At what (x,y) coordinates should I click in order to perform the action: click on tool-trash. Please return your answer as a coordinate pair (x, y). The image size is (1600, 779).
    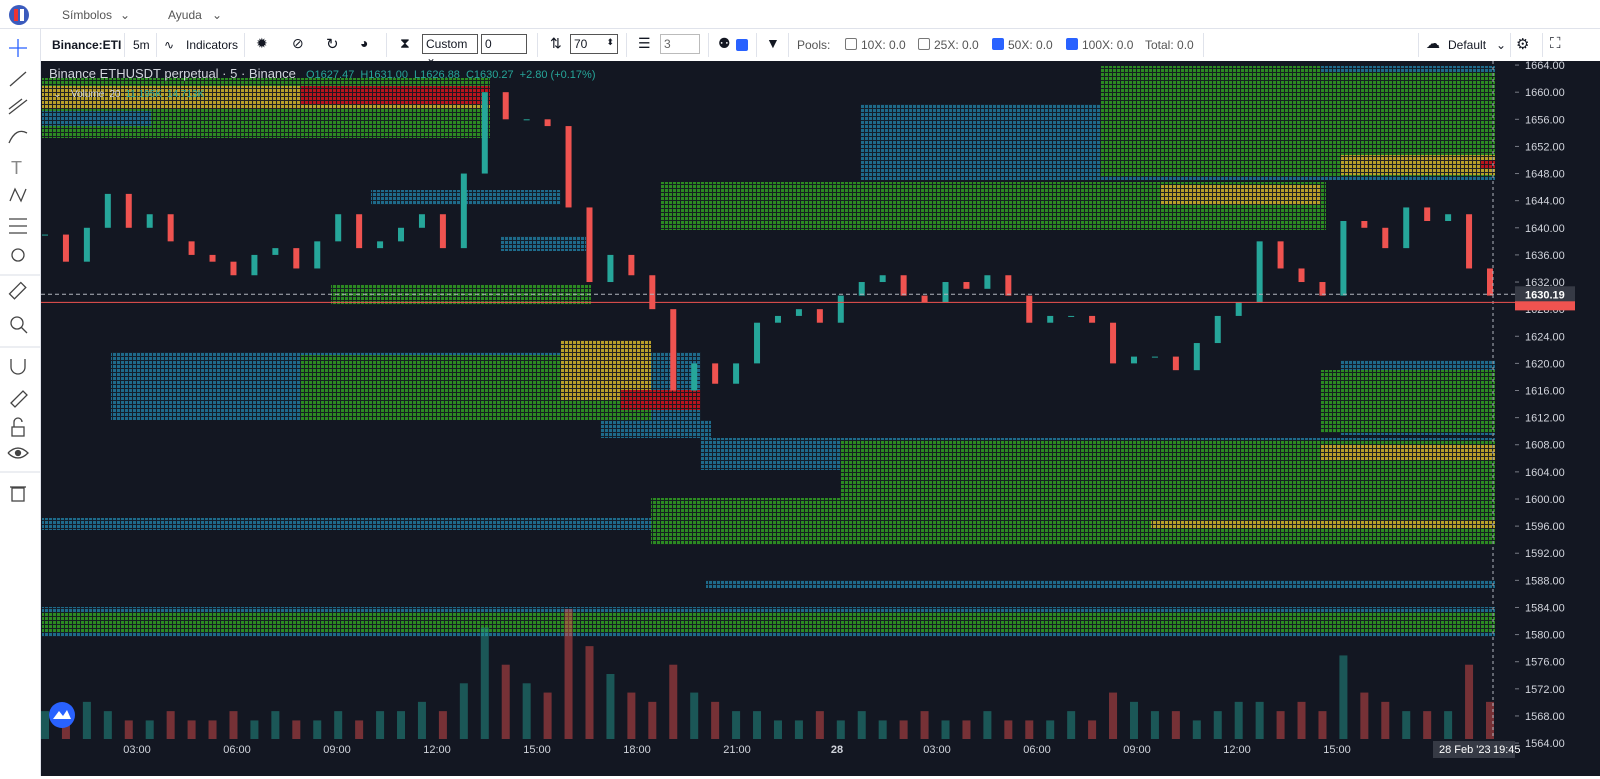
    Looking at the image, I should click on (18, 494).